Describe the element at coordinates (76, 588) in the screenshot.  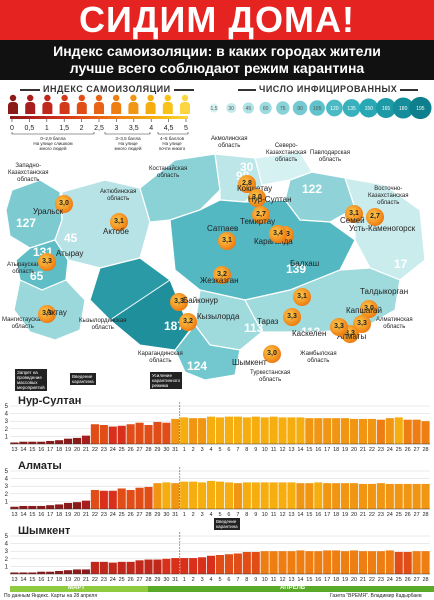
I see `month-march: МАРТ` at that location.